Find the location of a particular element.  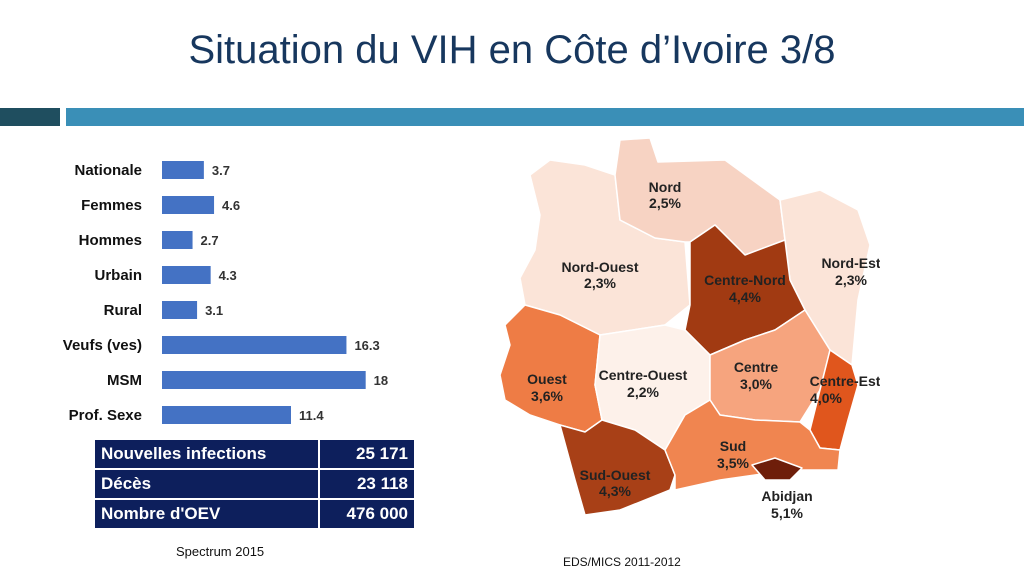

region-nord-ouest is located at coordinates (605, 247).